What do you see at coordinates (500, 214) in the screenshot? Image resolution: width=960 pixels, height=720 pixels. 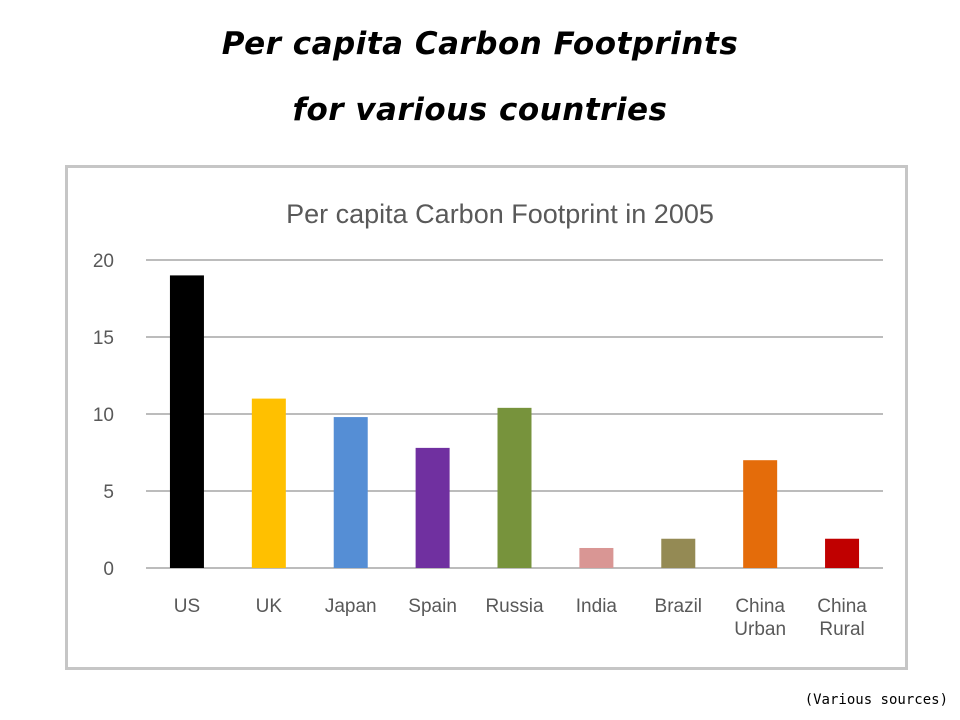 I see `chart-title: Per capita Carbon Footprint in 2005` at bounding box center [500, 214].